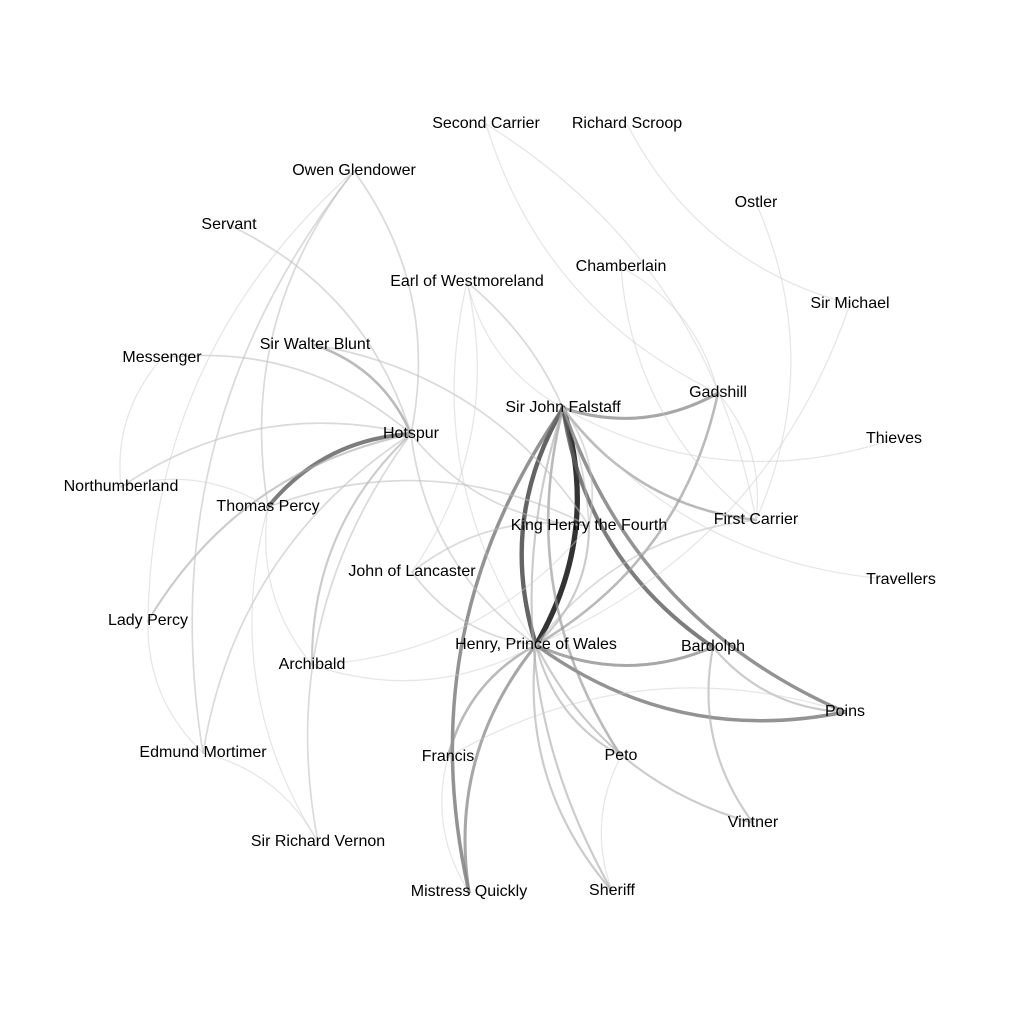  I want to click on node-label-sir-walter-blunt: Sir Walter Blunt, so click(315, 344).